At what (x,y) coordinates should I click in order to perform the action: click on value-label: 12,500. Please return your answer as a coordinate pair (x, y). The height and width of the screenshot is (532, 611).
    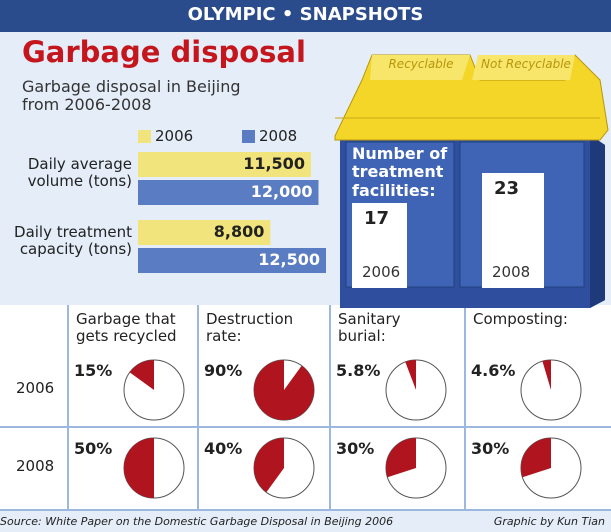
    Looking at the image, I should click on (289, 259).